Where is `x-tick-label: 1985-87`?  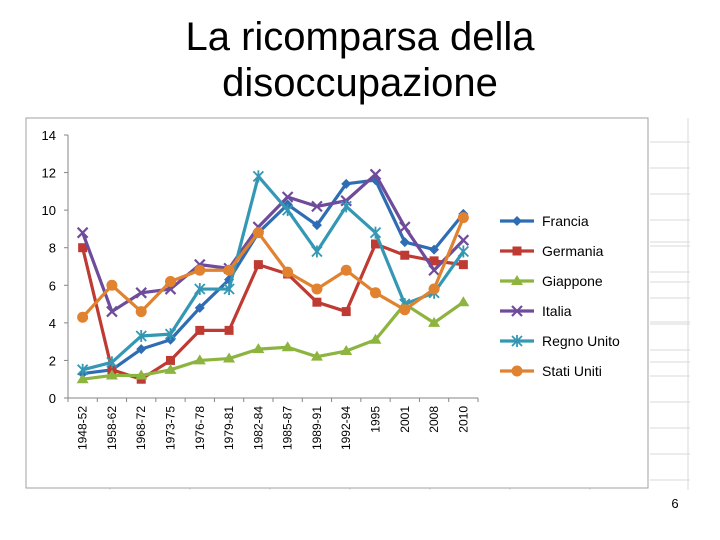 x-tick-label: 1985-87 is located at coordinates (288, 428).